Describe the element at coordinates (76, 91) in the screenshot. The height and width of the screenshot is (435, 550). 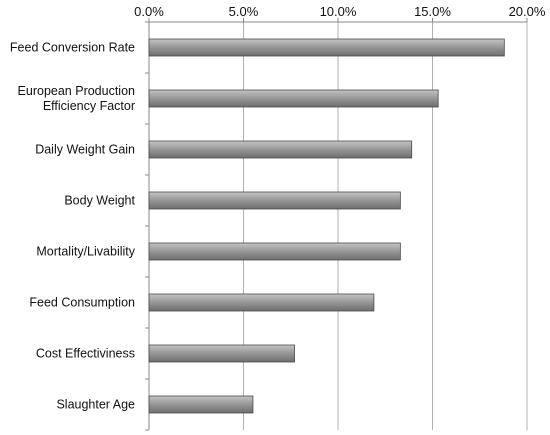
I see `category-label: European Production` at that location.